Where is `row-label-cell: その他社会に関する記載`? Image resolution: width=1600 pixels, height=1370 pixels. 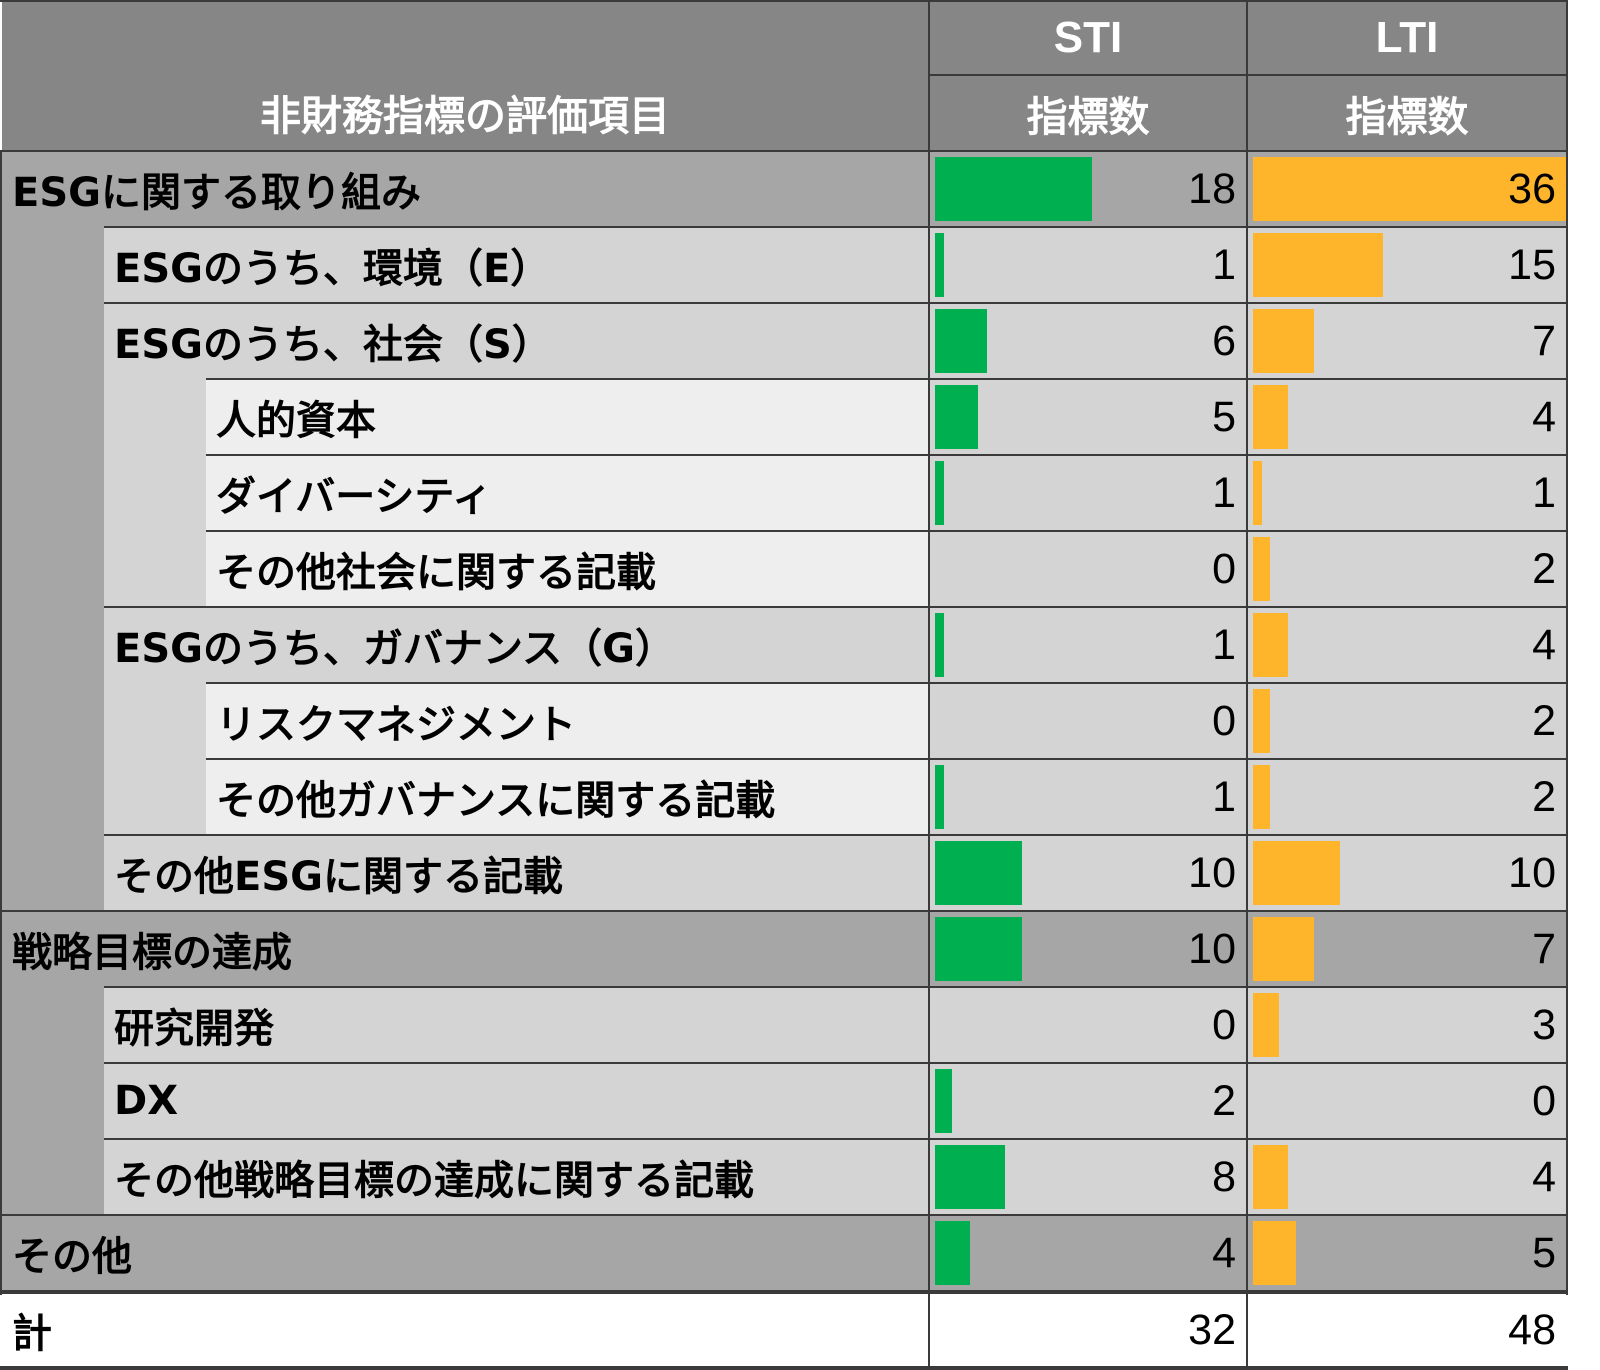 row-label-cell: その他社会に関する記載 is located at coordinates (567, 569).